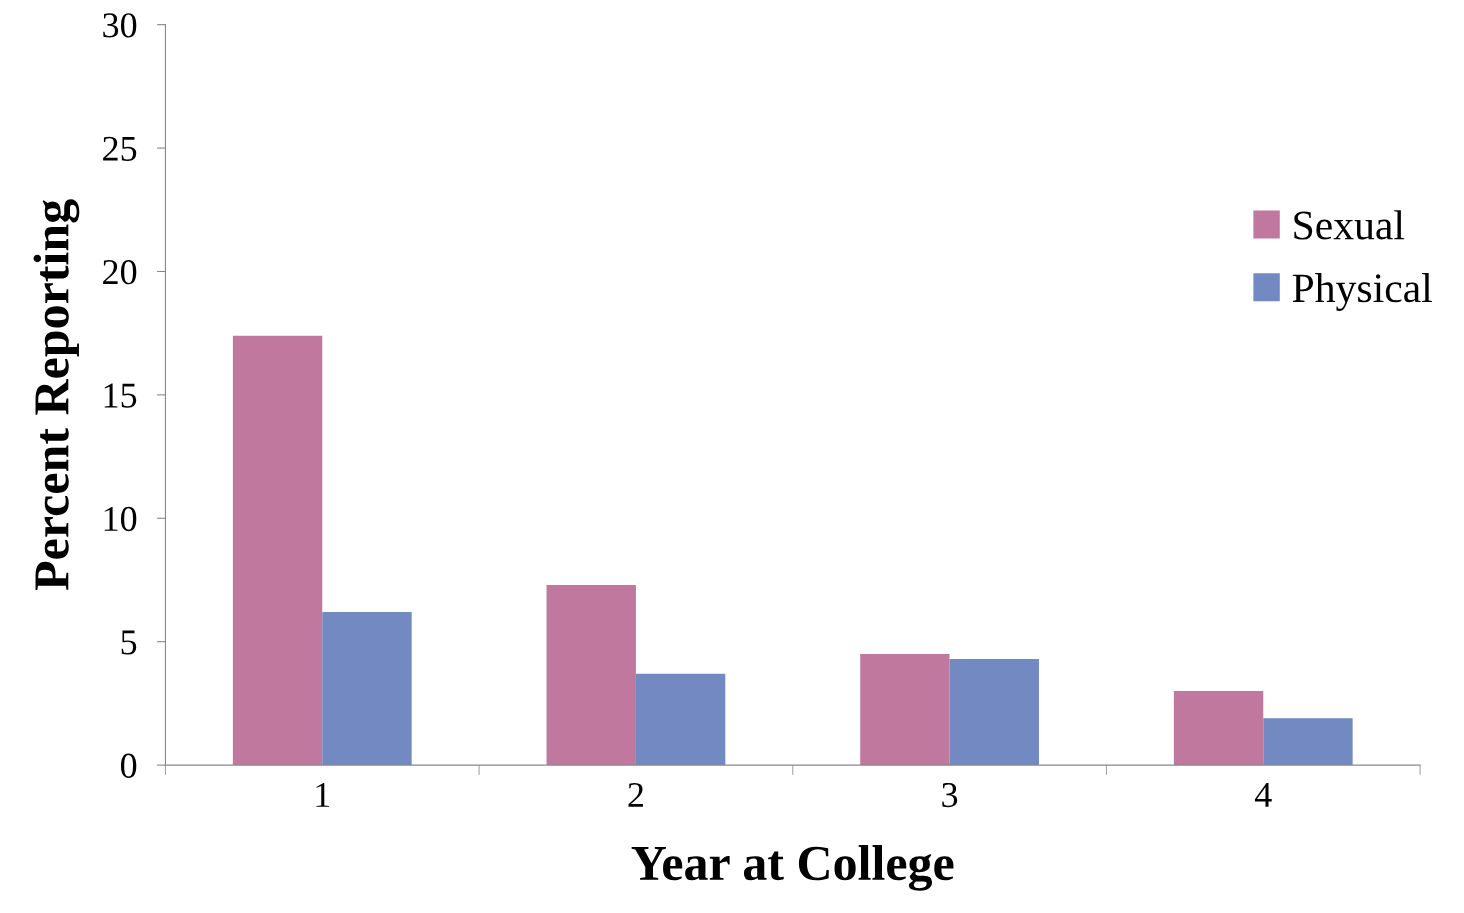 Image resolution: width=1464 pixels, height=913 pixels. What do you see at coordinates (120, 272) in the screenshot?
I see `y-tick-label: 20` at bounding box center [120, 272].